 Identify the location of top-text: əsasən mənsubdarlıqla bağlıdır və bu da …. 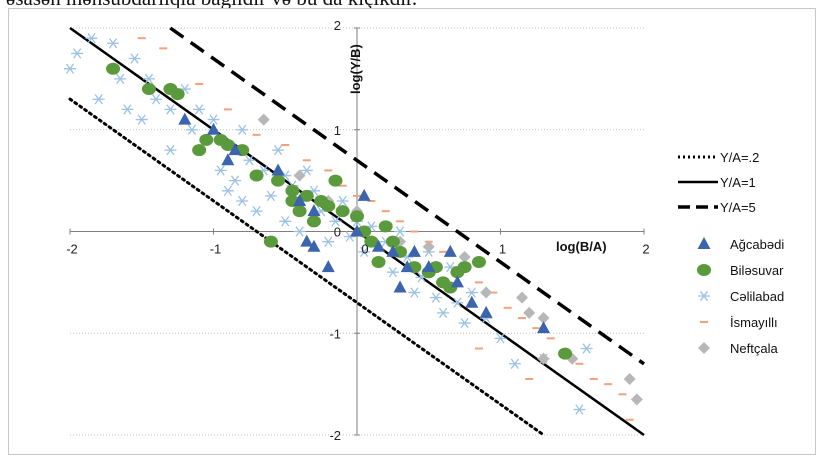
(211, 5).